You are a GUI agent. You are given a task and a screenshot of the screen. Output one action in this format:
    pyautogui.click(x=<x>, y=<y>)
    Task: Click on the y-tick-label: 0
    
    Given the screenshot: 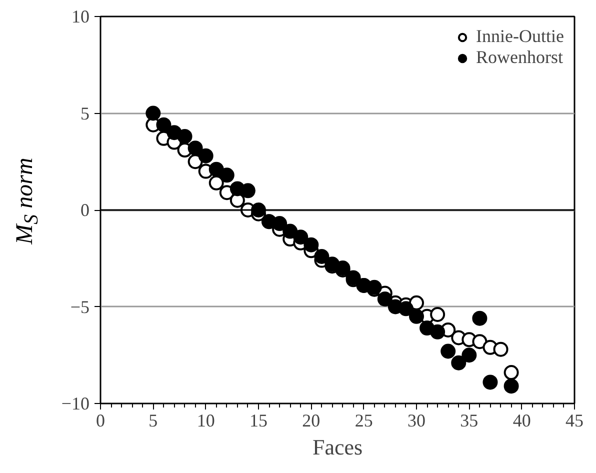 What is the action you would take?
    pyautogui.click(x=85, y=210)
    